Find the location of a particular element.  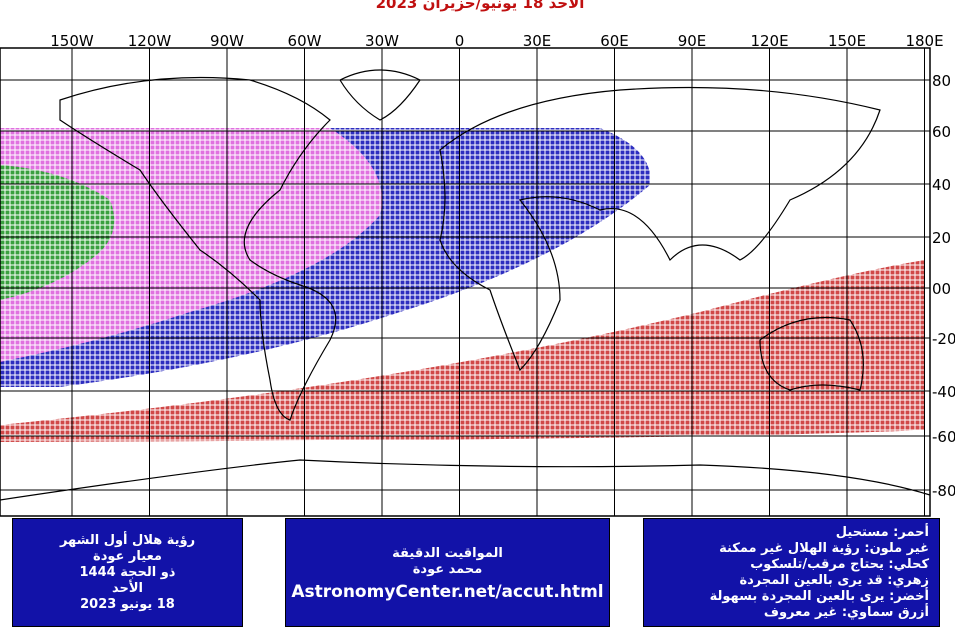

longitude-label: 180E is located at coordinates (924, 41).